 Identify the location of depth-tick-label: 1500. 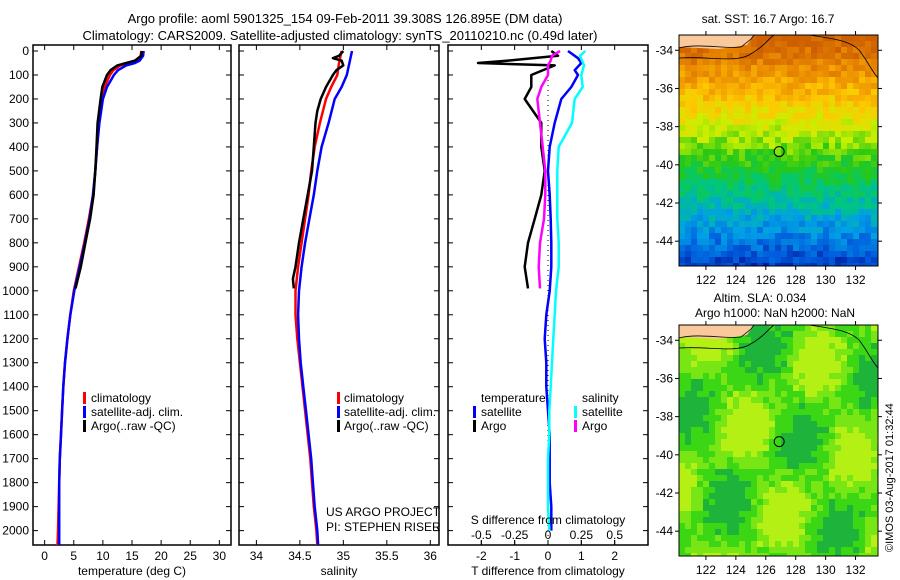
(15, 411).